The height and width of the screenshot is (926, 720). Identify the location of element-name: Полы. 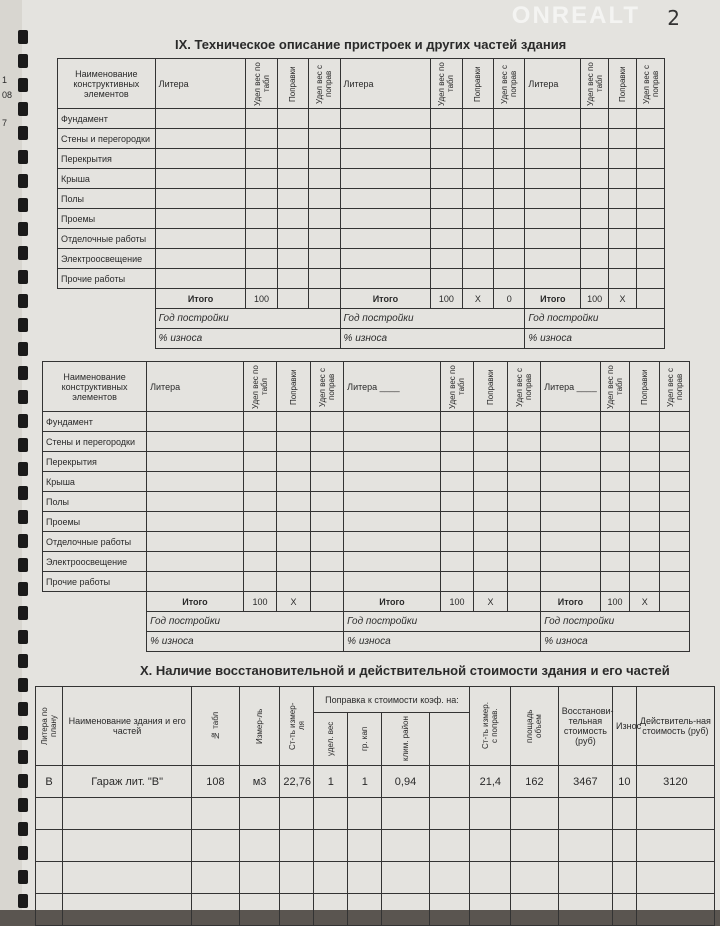
(94, 501).